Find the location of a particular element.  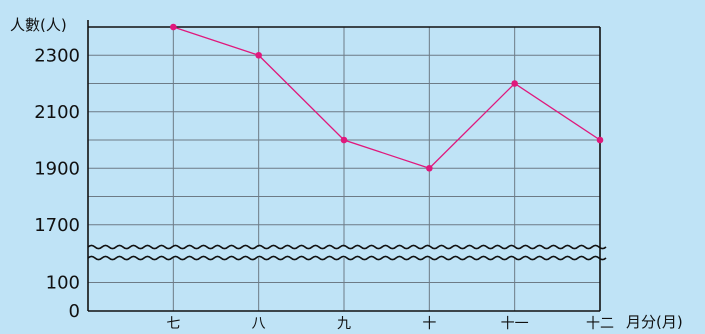

y-tick-label: 2300 is located at coordinates (57, 55).